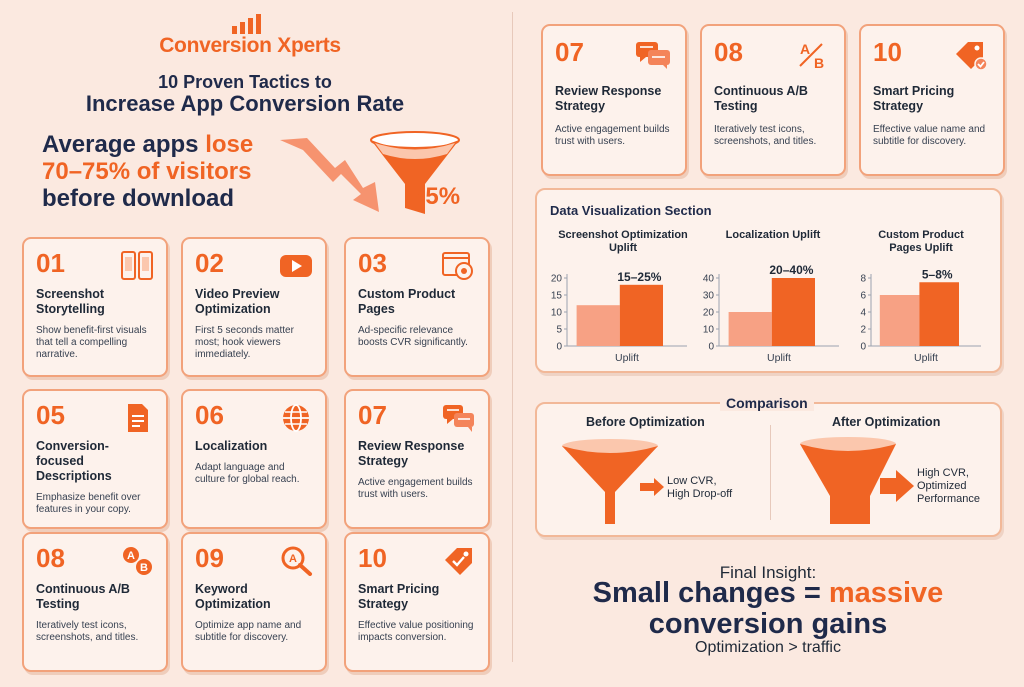 This screenshot has width=1024, height=687. What do you see at coordinates (613, 481) in the screenshot?
I see `narrow-funnel-icon` at bounding box center [613, 481].